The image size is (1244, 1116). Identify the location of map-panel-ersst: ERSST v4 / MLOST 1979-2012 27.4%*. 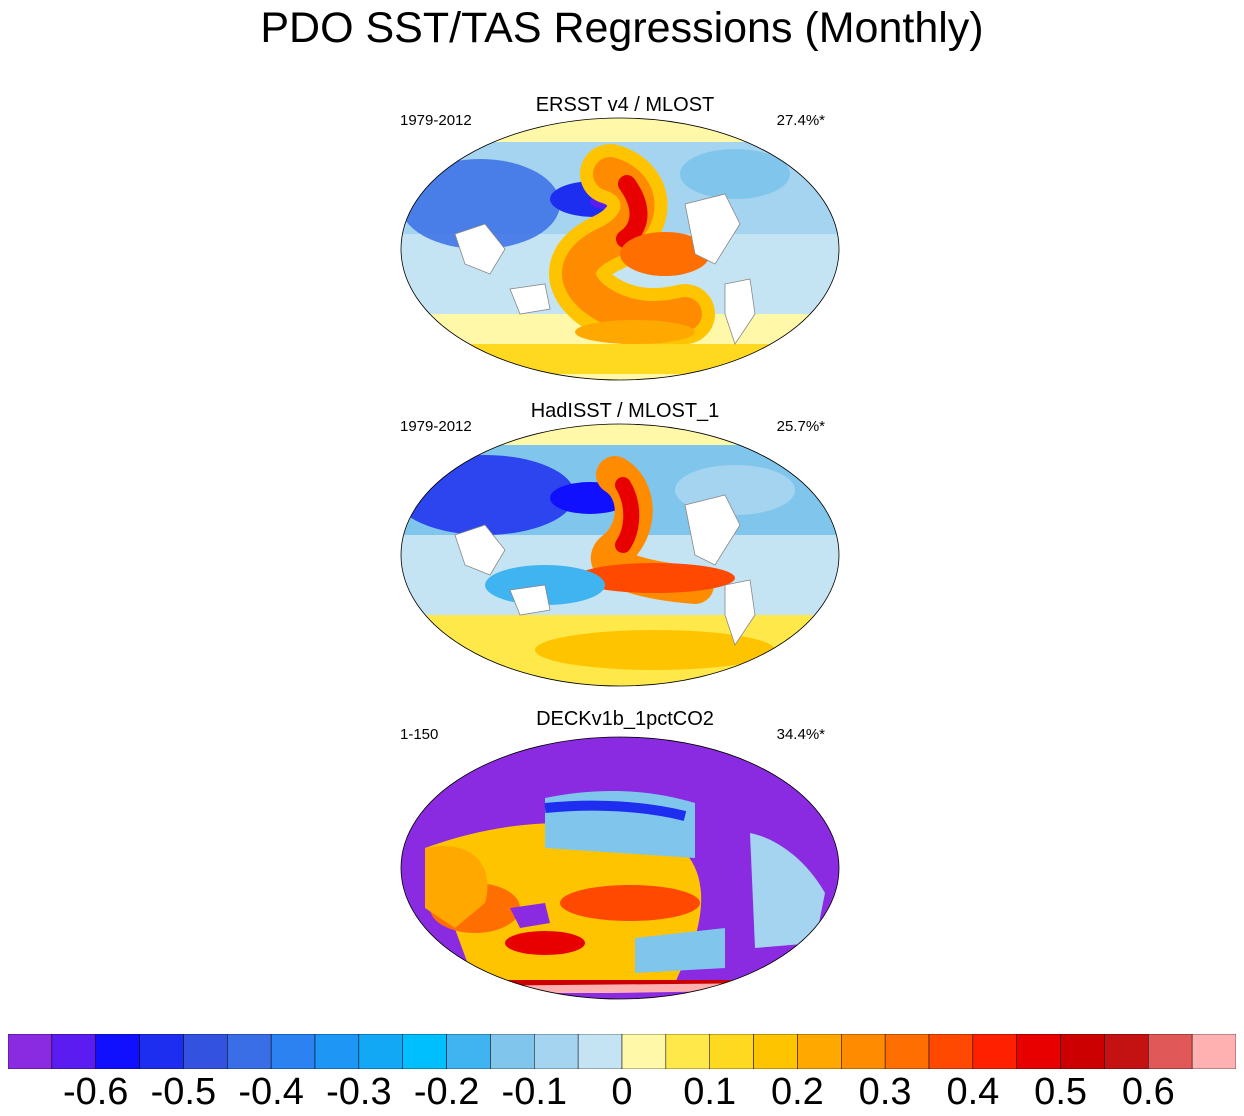
(625, 239).